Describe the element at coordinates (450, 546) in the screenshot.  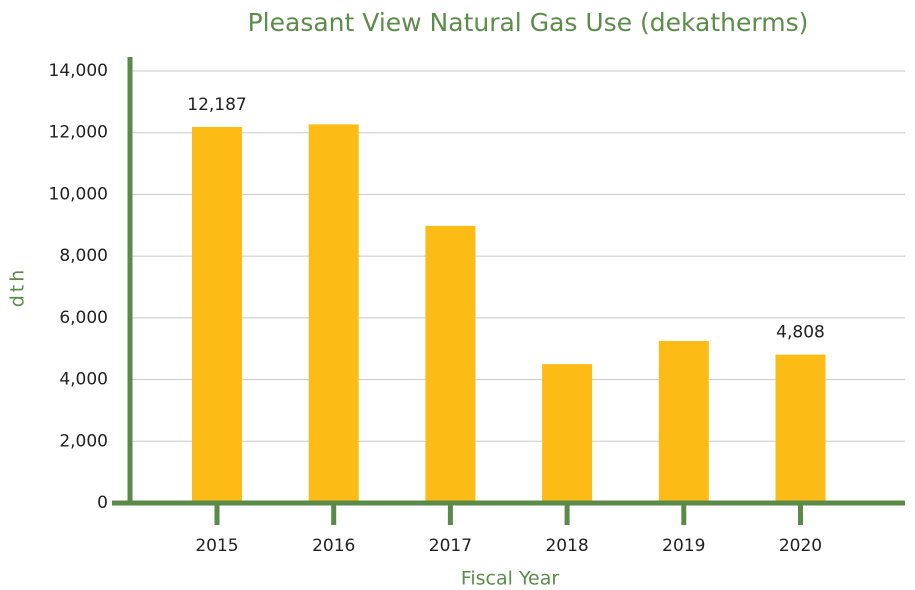
I see `x-tick-label: 2017` at that location.